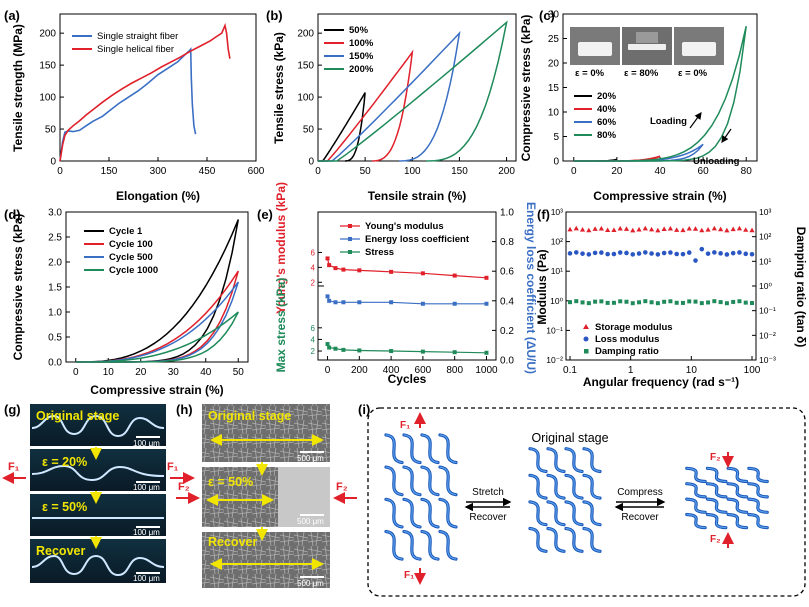  Describe the element at coordinates (554, 360) in the screenshot. I see `panel-f-ytick-label: 10⁻²` at that location.